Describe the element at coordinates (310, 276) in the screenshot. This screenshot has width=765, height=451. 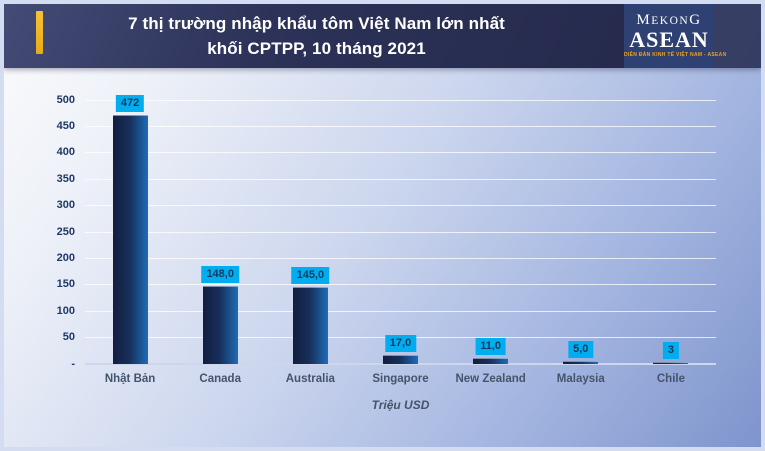
I see `value-label: 145,0` at that location.